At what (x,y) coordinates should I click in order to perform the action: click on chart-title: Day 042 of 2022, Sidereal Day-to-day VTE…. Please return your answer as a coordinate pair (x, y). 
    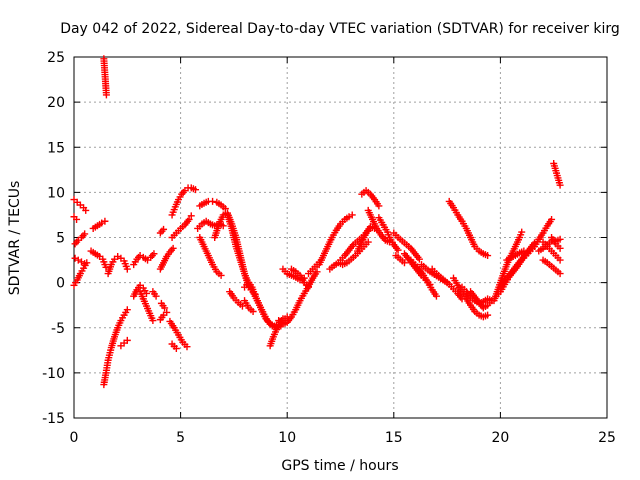
    Looking at the image, I should click on (340, 29).